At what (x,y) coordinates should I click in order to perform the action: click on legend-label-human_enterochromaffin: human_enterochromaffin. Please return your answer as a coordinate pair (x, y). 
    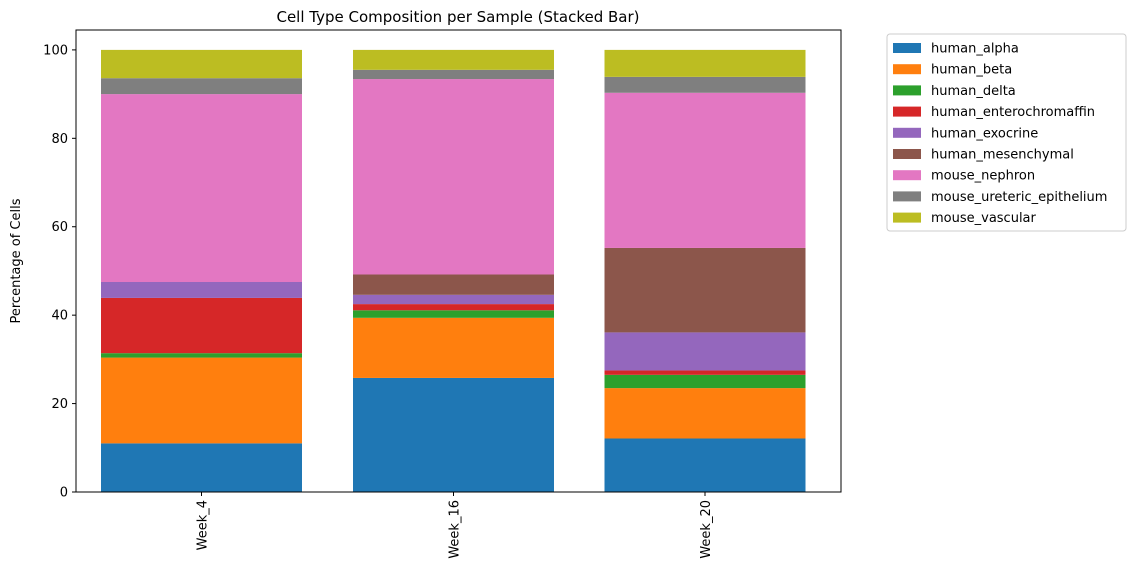
    Looking at the image, I should click on (1013, 112).